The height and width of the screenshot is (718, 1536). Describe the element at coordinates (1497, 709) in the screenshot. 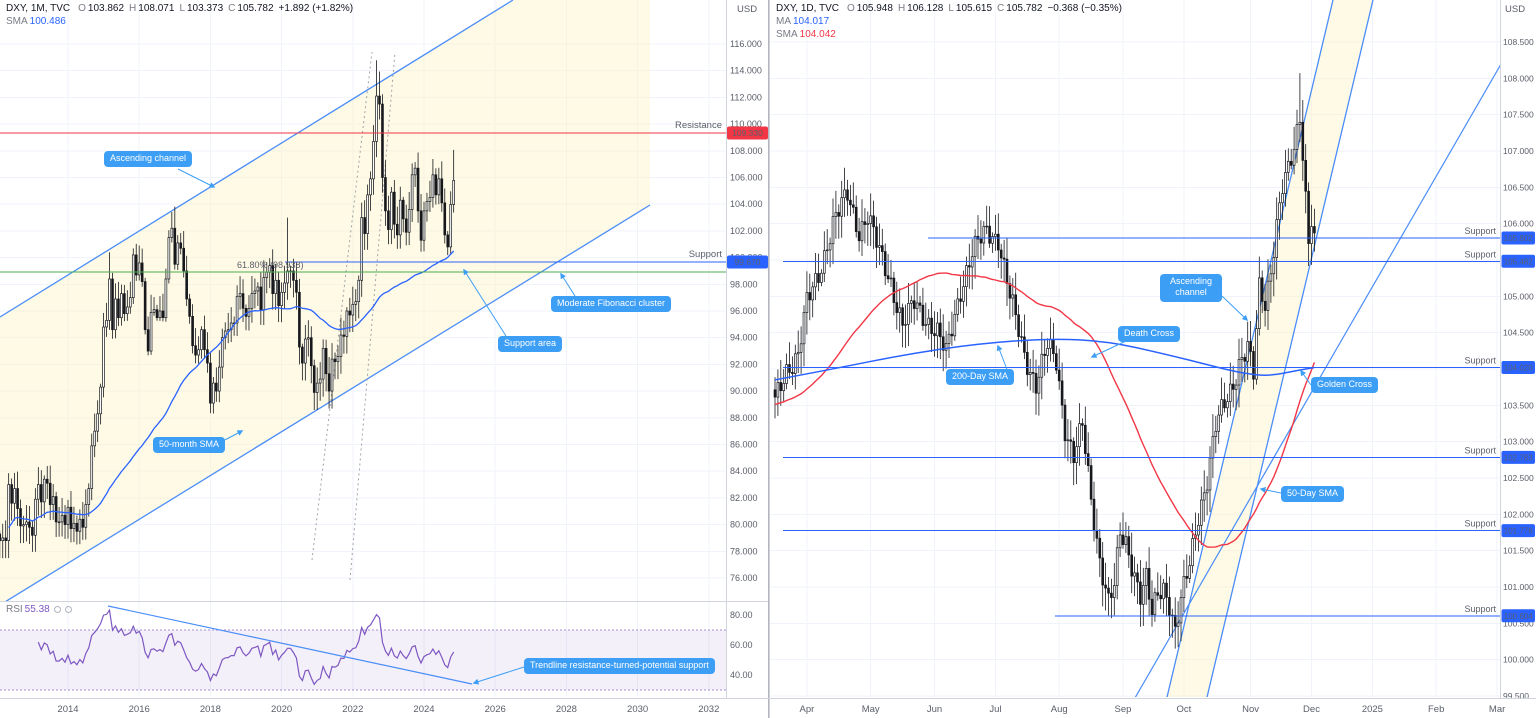

I see `svg-text: Mar` at that location.